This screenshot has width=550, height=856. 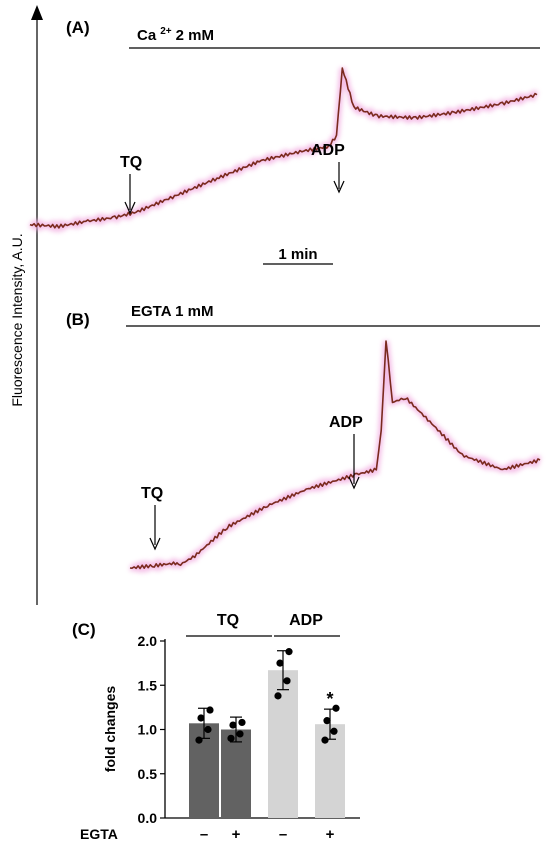 I want to click on panel-b-tq-arrowhead, so click(x=155, y=544).